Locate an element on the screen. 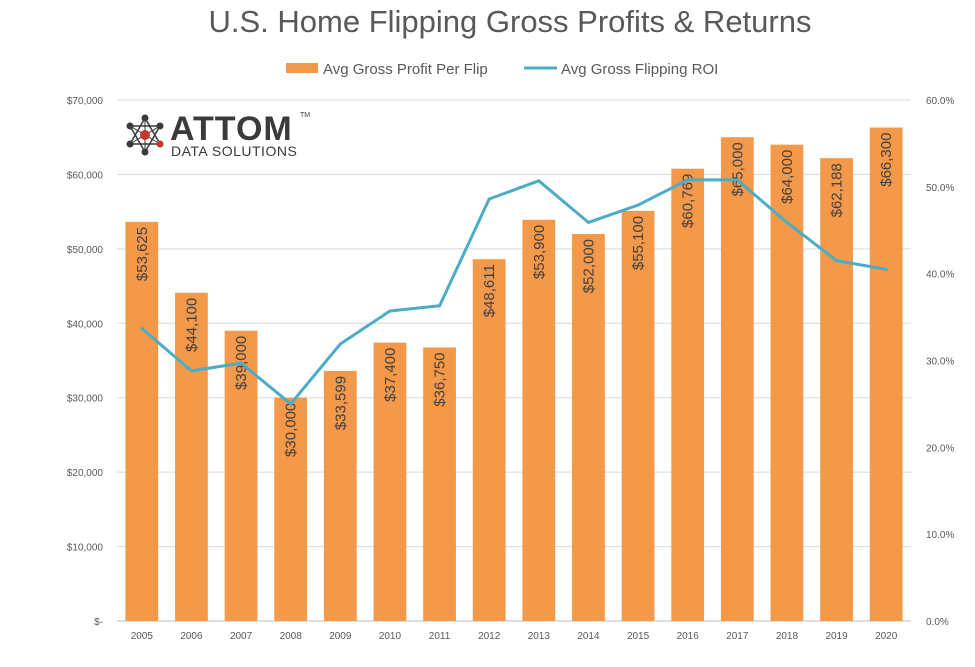 The image size is (975, 667). bar-data-label: $33,599 is located at coordinates (340, 403).